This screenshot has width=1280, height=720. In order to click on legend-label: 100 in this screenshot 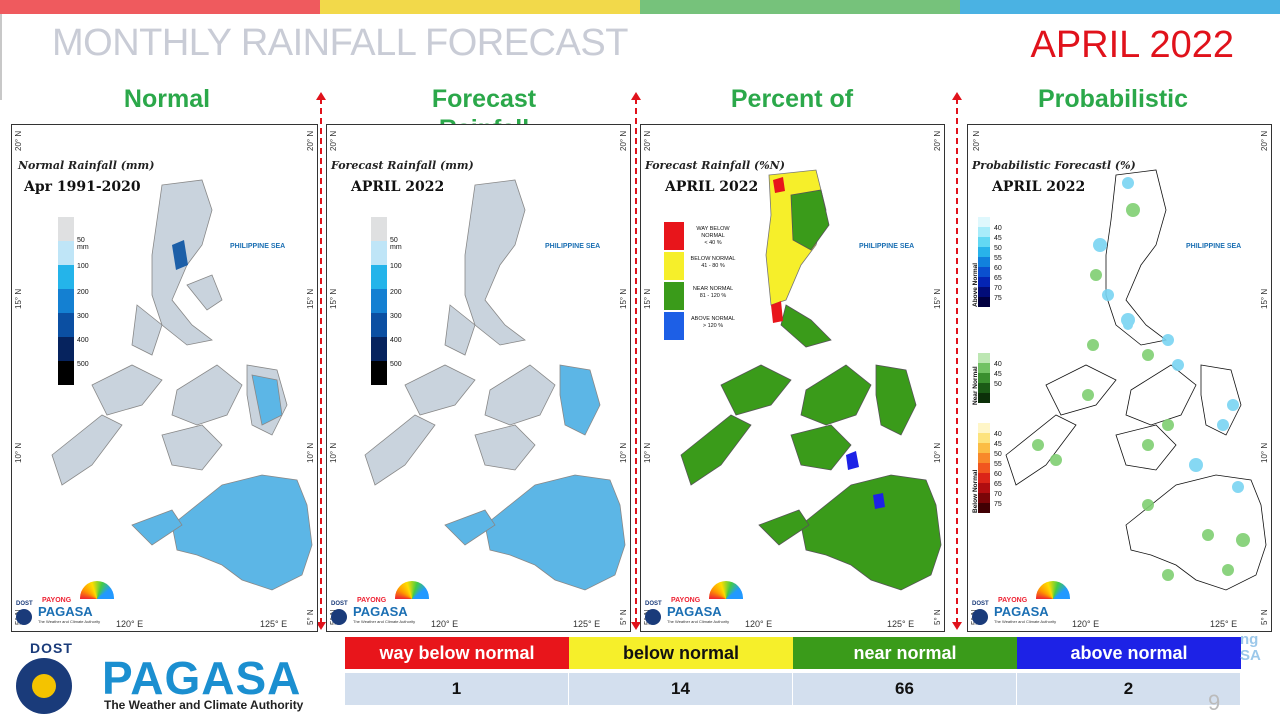, I will do `click(396, 266)`.